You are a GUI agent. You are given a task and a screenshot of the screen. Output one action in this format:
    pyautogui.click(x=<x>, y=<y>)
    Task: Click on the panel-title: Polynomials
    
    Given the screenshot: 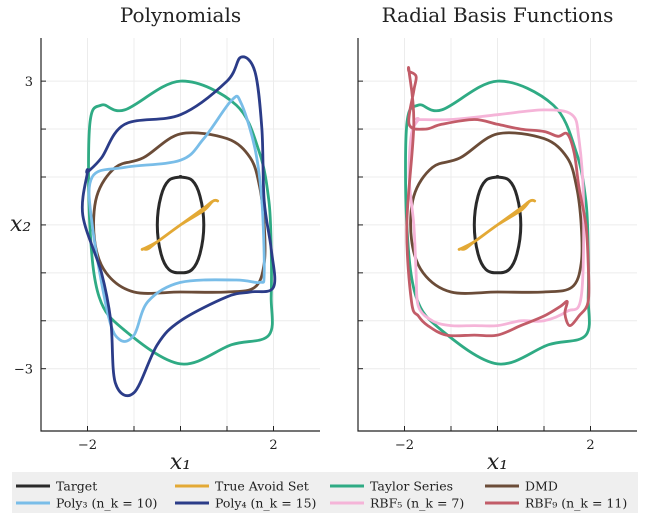 What is the action you would take?
    pyautogui.click(x=180, y=15)
    